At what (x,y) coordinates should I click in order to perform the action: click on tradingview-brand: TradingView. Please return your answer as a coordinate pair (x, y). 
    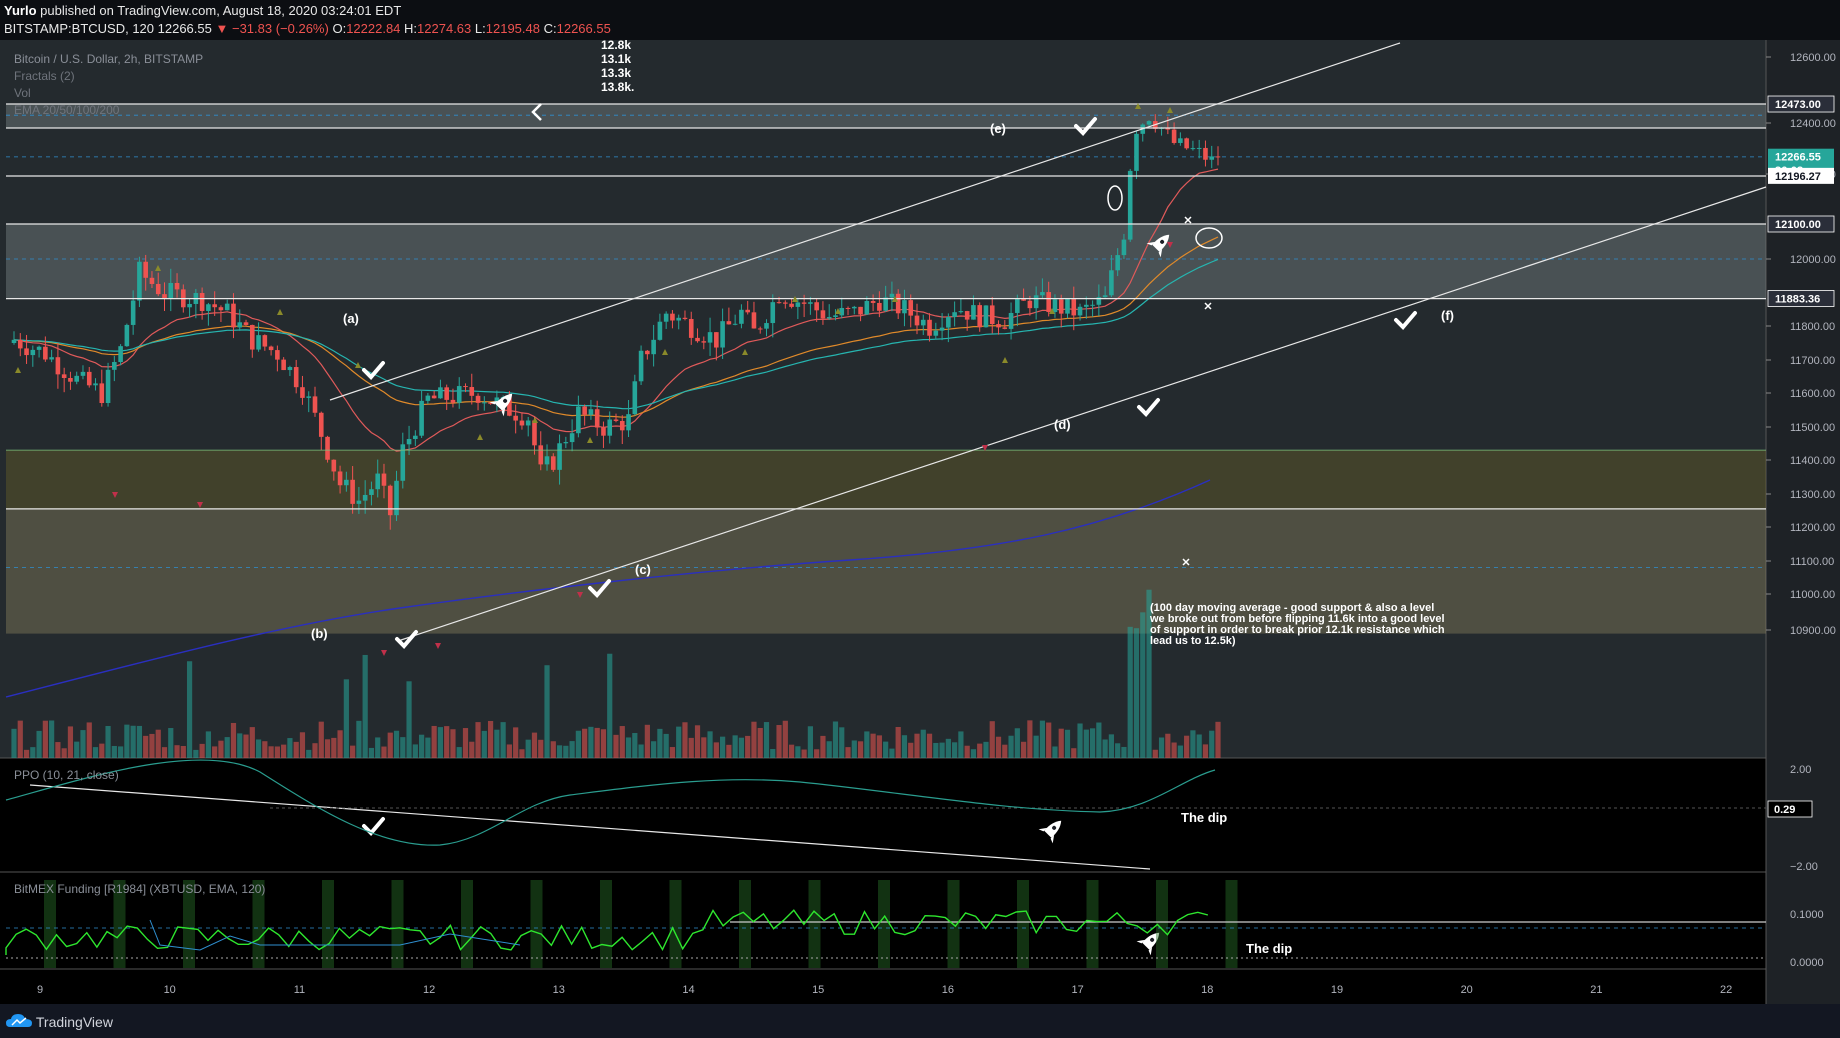
    Looking at the image, I should click on (59, 1022).